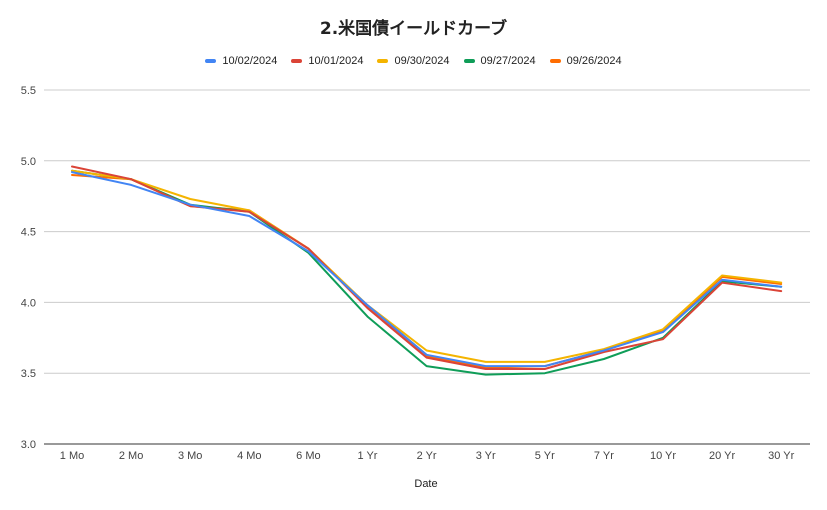 Image resolution: width=827 pixels, height=510 pixels. Describe the element at coordinates (594, 61) in the screenshot. I see `legend-label: 09/26/2024` at that location.